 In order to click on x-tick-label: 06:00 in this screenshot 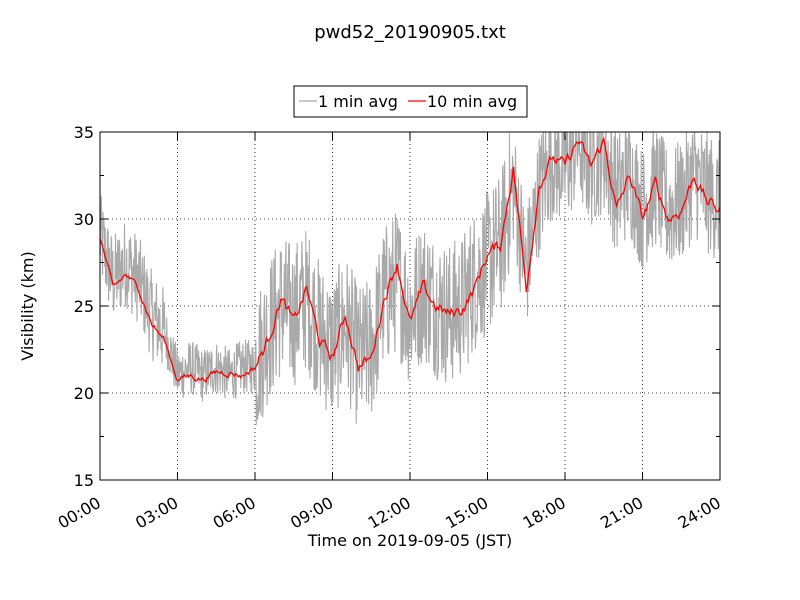, I will do `click(234, 513)`.